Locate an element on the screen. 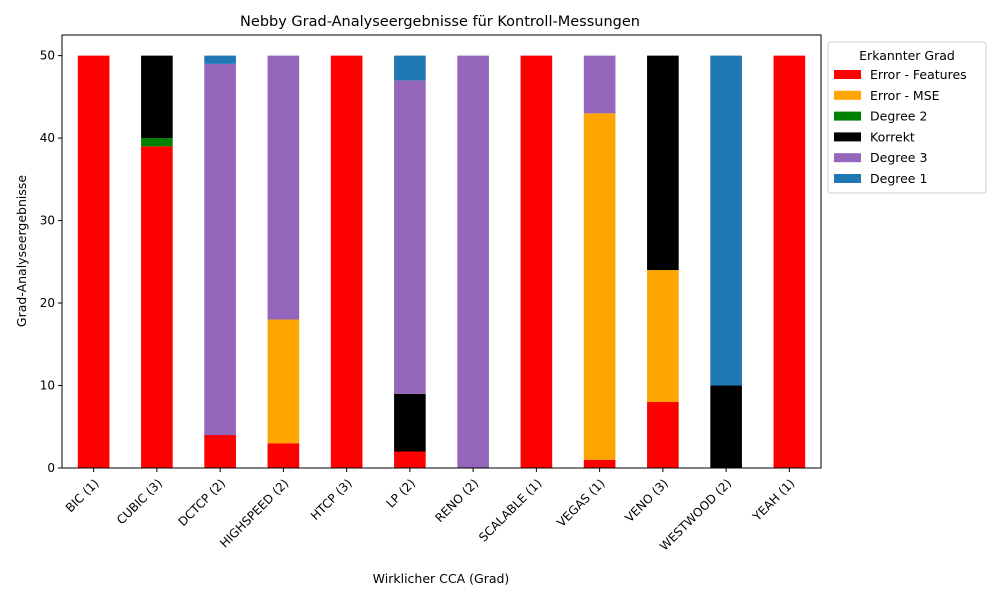 This screenshot has width=1000, height=600. x-tick-label: RENO (2) is located at coordinates (456, 500).